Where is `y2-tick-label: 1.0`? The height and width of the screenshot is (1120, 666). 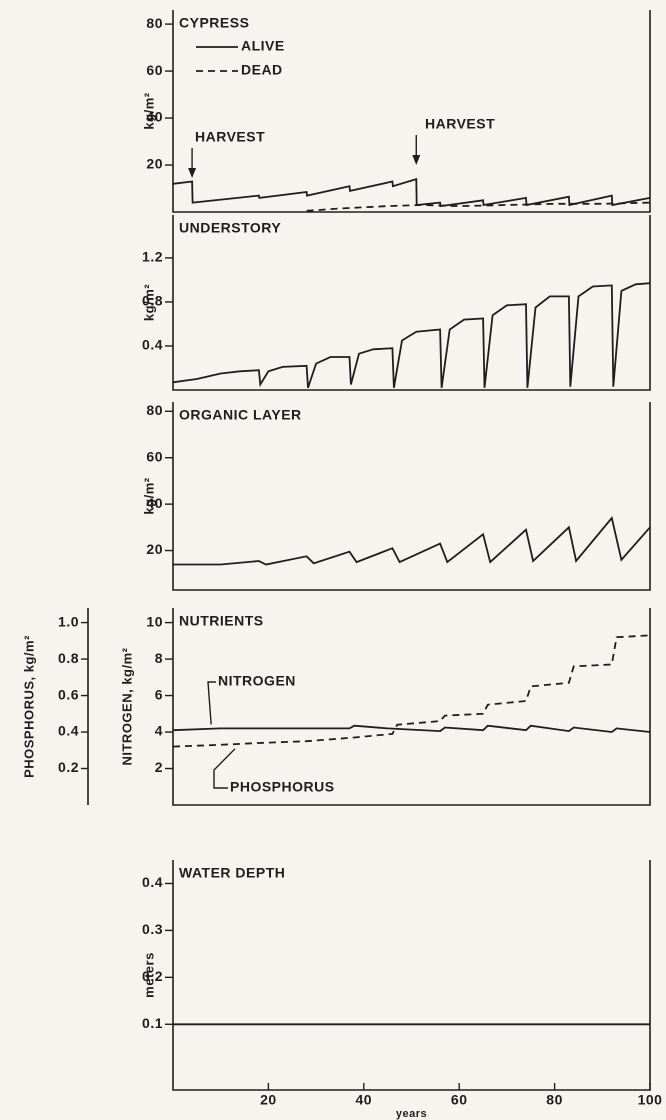
y2-tick-label: 1.0 is located at coordinates (68, 621).